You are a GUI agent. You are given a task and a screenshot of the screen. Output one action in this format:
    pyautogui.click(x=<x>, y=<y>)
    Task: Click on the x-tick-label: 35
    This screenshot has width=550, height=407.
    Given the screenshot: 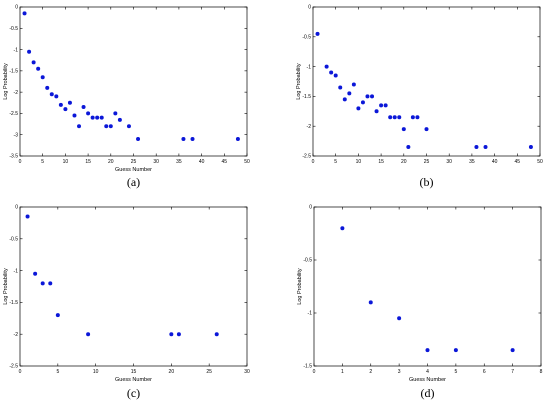 What is the action you would take?
    pyautogui.click(x=179, y=162)
    